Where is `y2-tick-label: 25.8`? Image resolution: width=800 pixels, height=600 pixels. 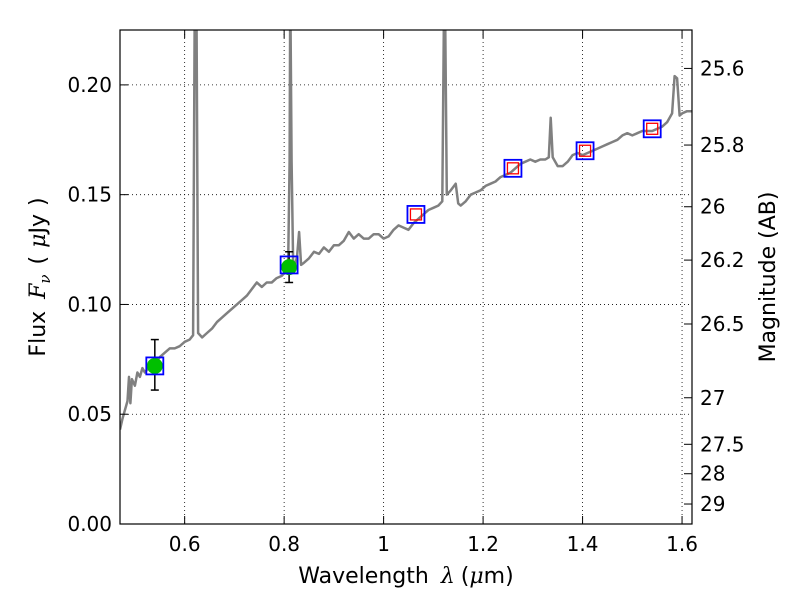 y2-tick-label: 25.8 is located at coordinates (722, 145).